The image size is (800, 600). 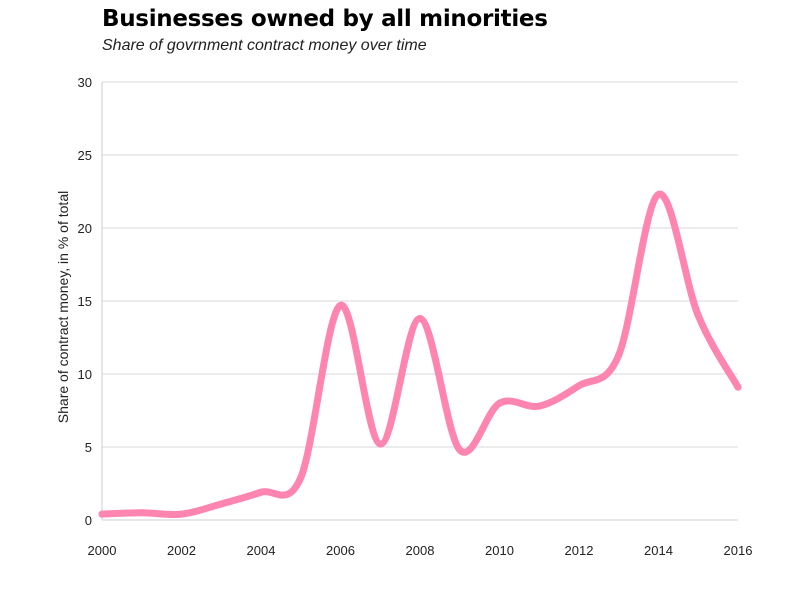 I want to click on data-point-2001, so click(x=142, y=513).